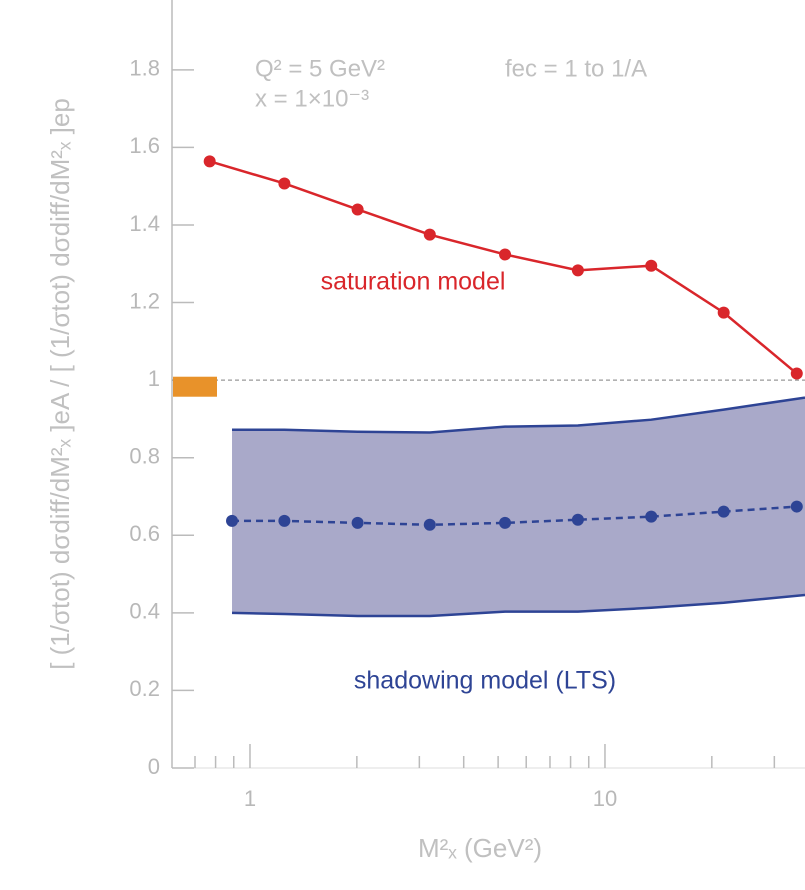  Describe the element at coordinates (195, 386) in the screenshot. I see `reference-marker` at that location.